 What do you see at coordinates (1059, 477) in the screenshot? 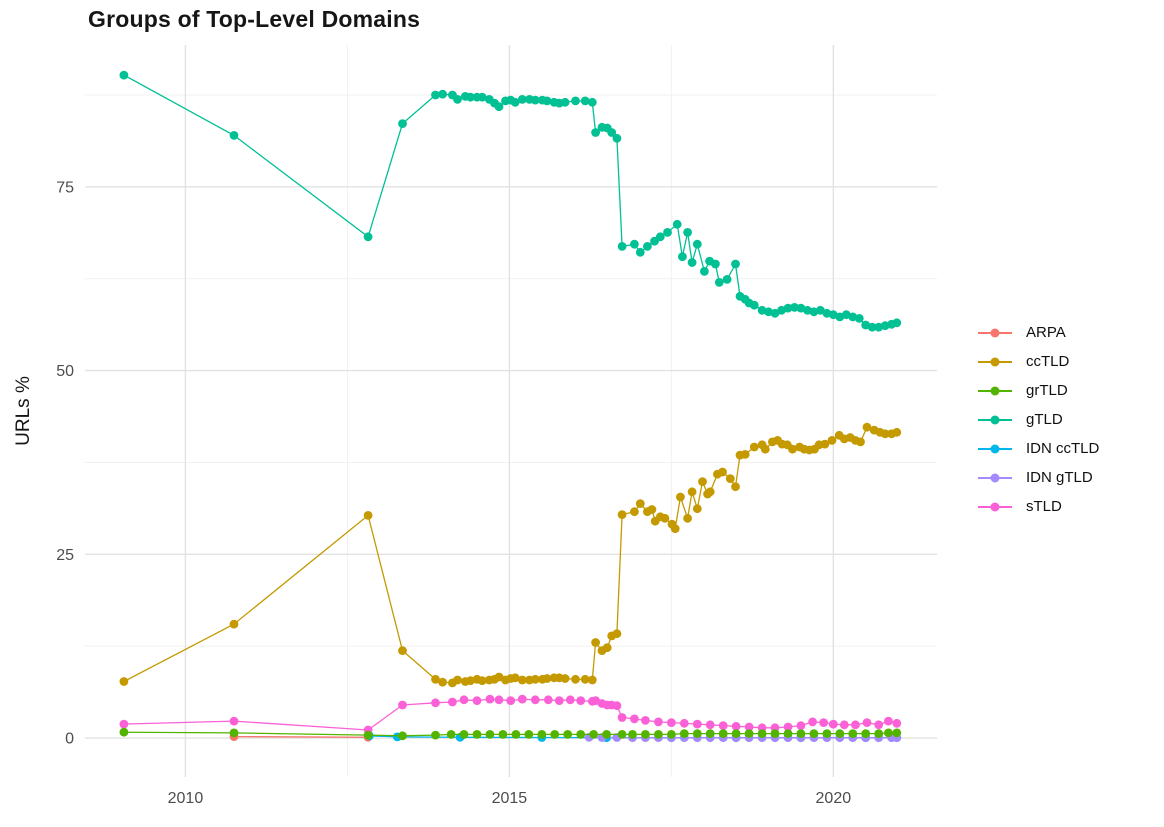
I see `legend-item-label: IDN gTLD` at bounding box center [1059, 477].